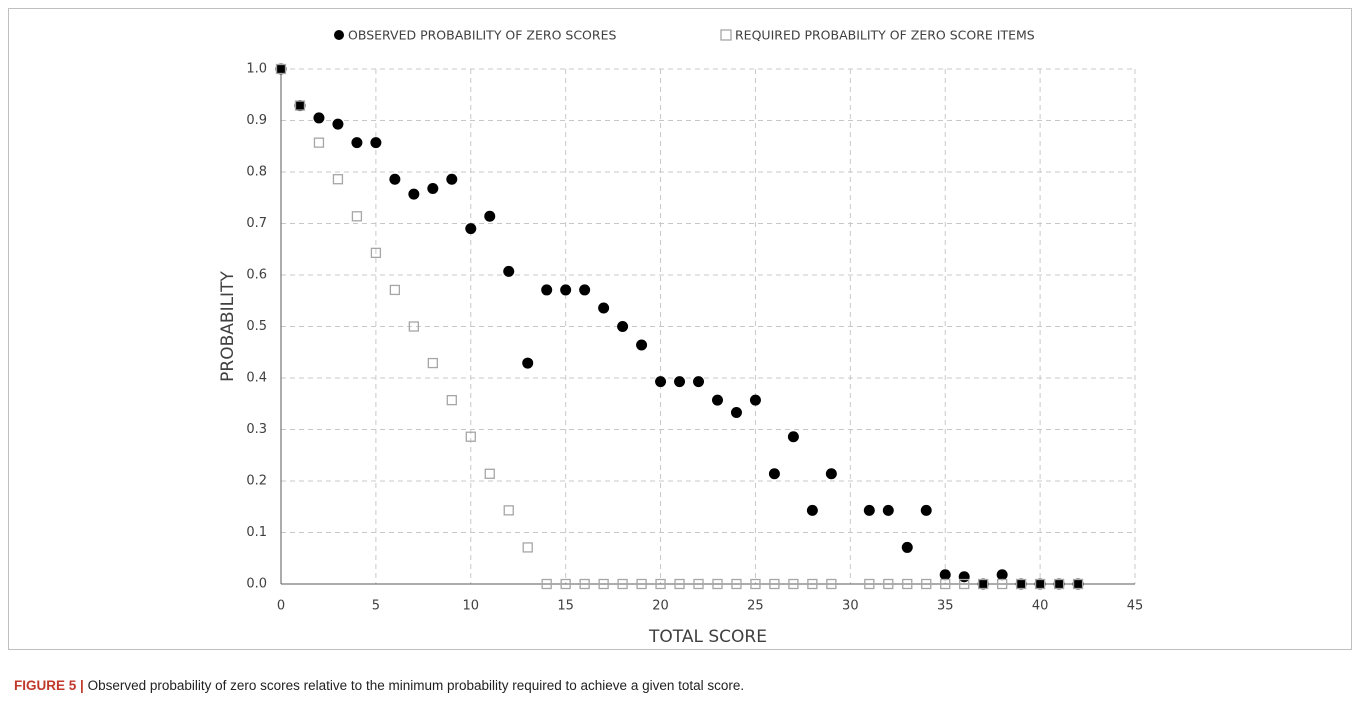 The width and height of the screenshot is (1358, 707). What do you see at coordinates (1040, 606) in the screenshot?
I see `x-tick-label: 40` at bounding box center [1040, 606].